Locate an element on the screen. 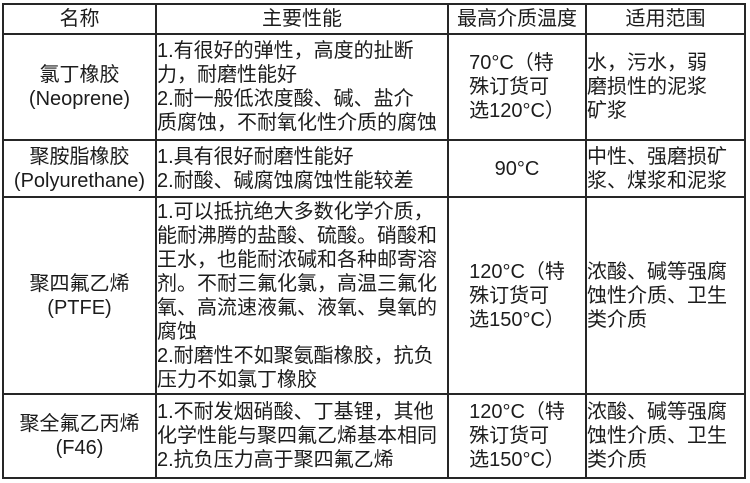 Image resolution: width=750 pixels, height=483 pixels. max-temp-text: 90°C is located at coordinates (517, 168).